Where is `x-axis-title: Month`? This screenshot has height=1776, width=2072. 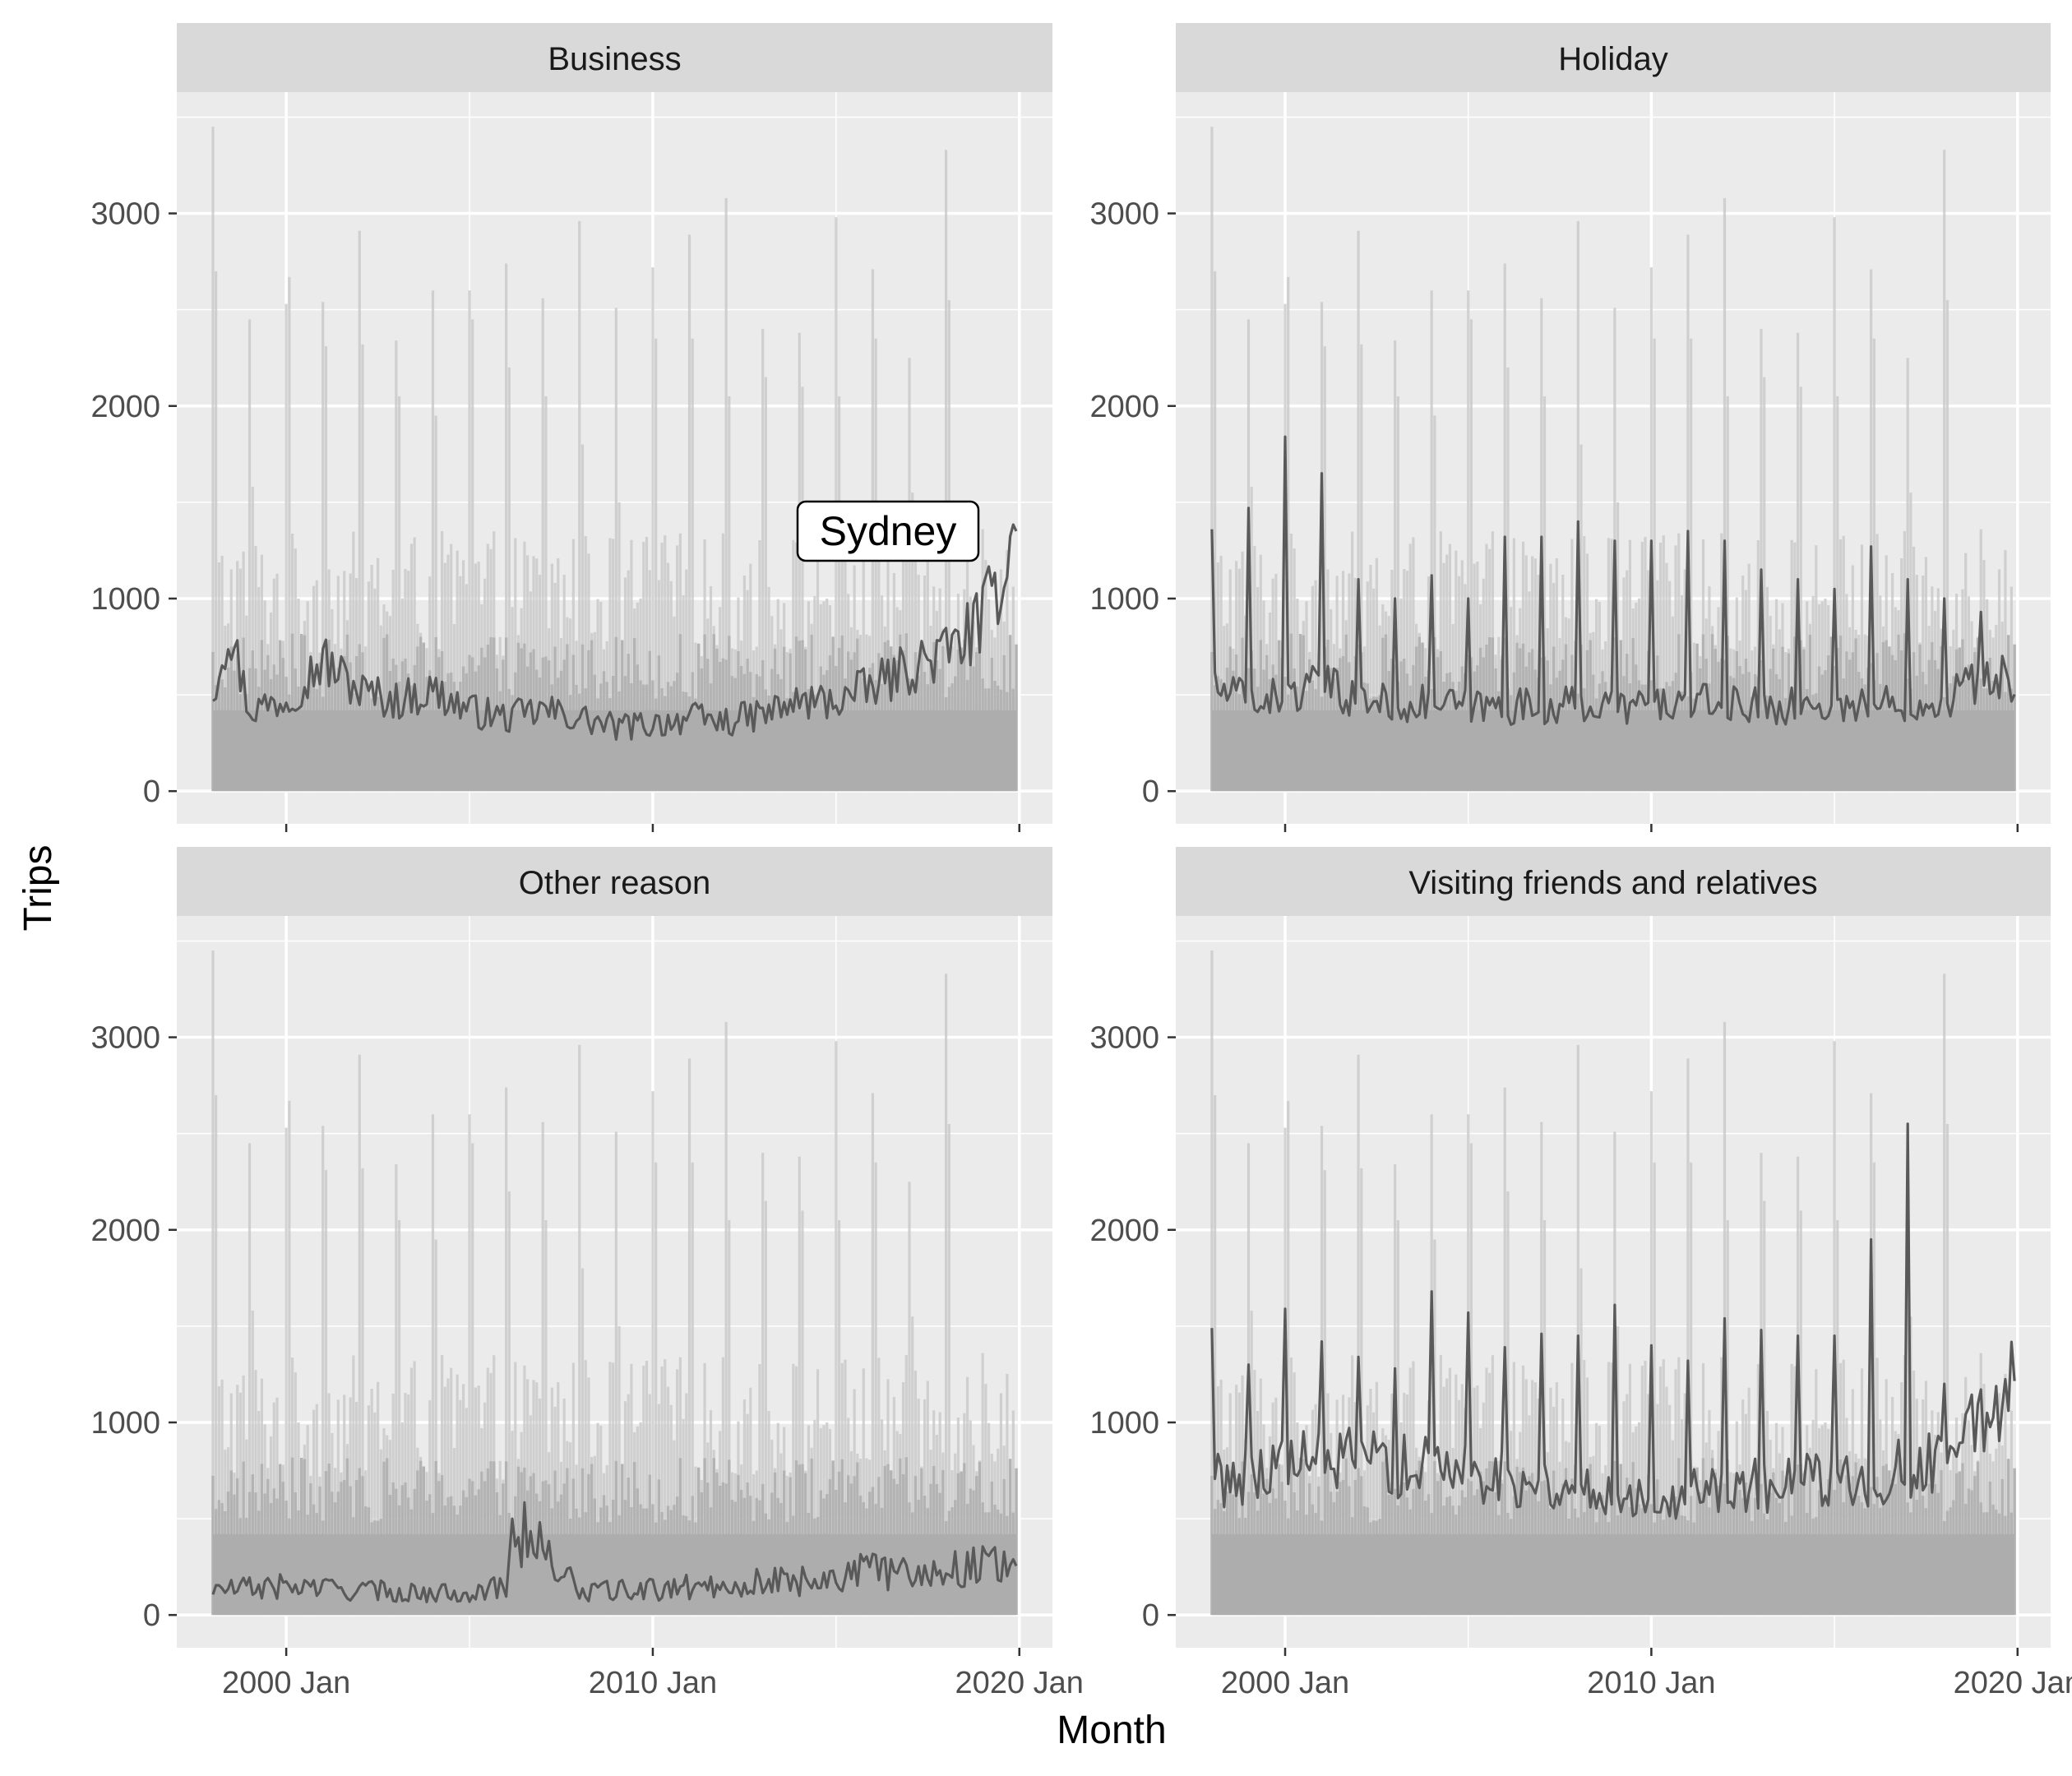 x-axis-title: Month is located at coordinates (1111, 1730).